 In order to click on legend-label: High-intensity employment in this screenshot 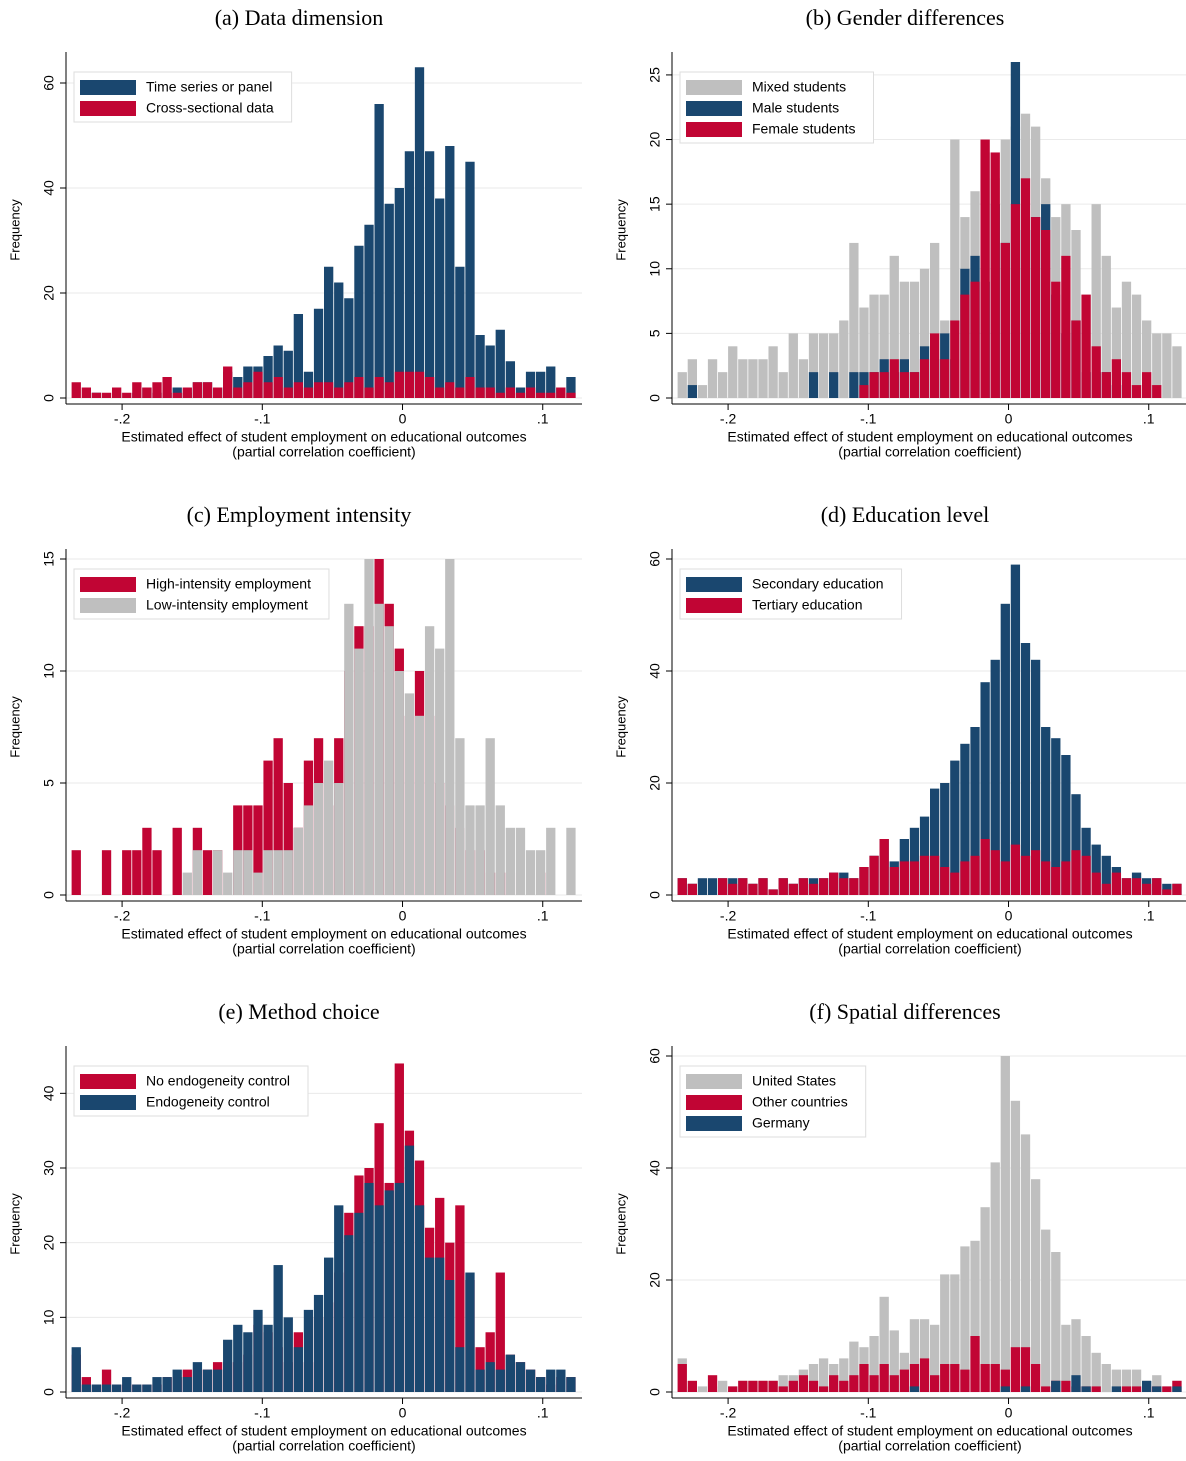, I will do `click(228, 584)`.